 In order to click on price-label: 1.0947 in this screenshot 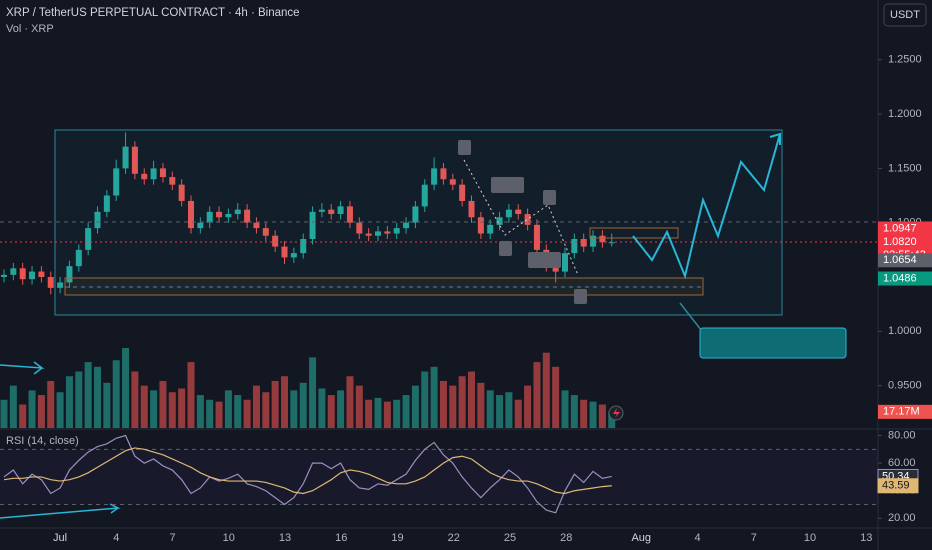, I will do `click(900, 228)`.